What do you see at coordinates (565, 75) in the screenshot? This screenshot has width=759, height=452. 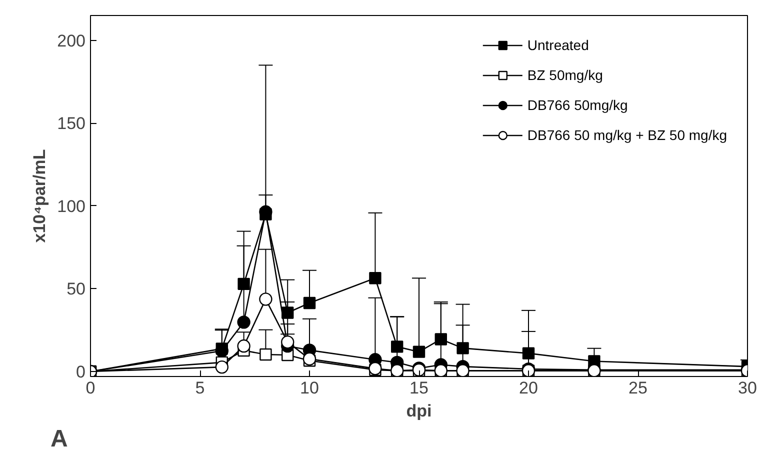 I see `legend-label: BZ 50mg/kg` at bounding box center [565, 75].